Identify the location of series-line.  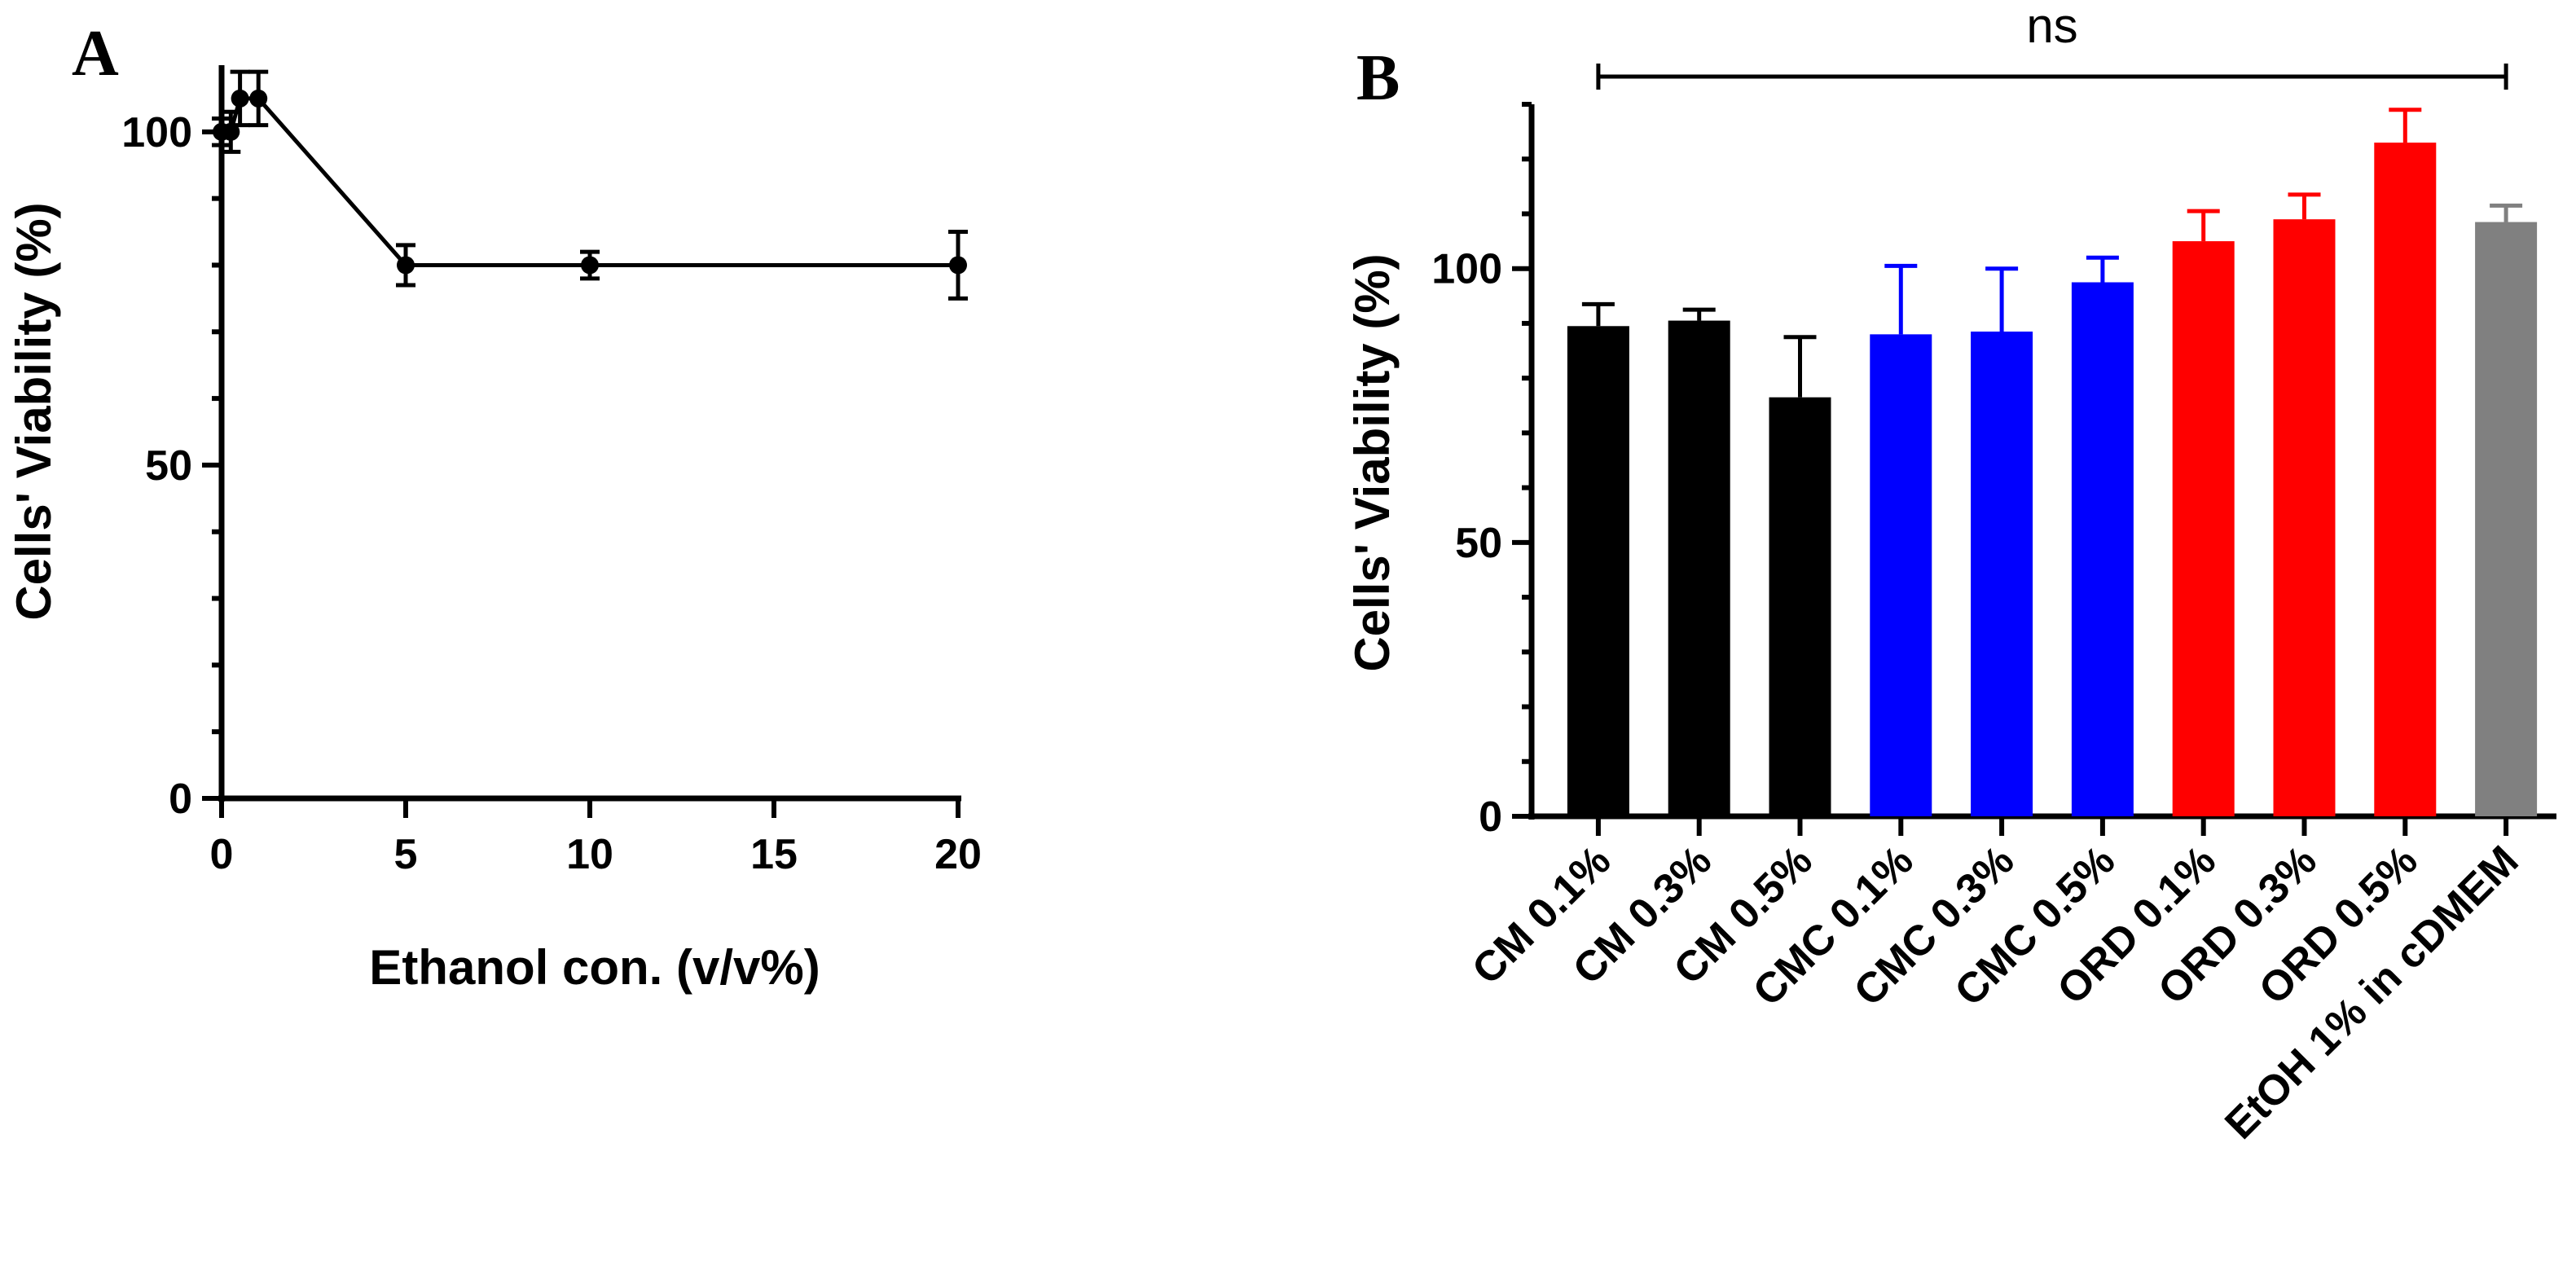
(590, 181).